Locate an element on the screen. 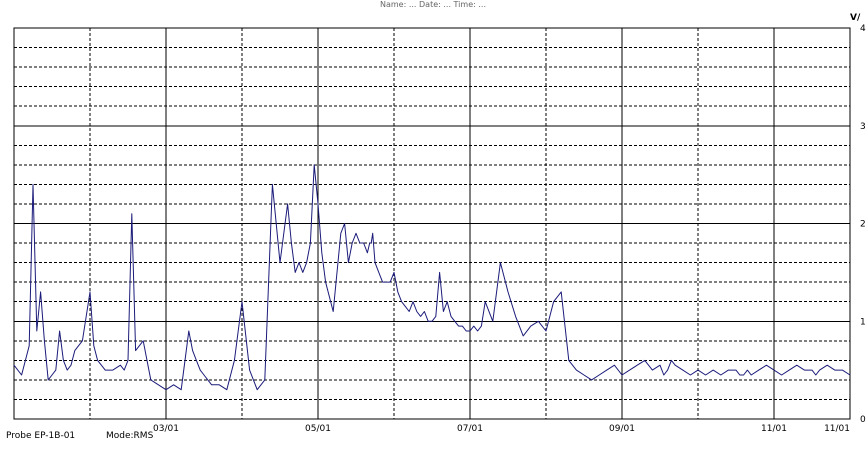  mode-label: Mode:RMS is located at coordinates (130, 436).